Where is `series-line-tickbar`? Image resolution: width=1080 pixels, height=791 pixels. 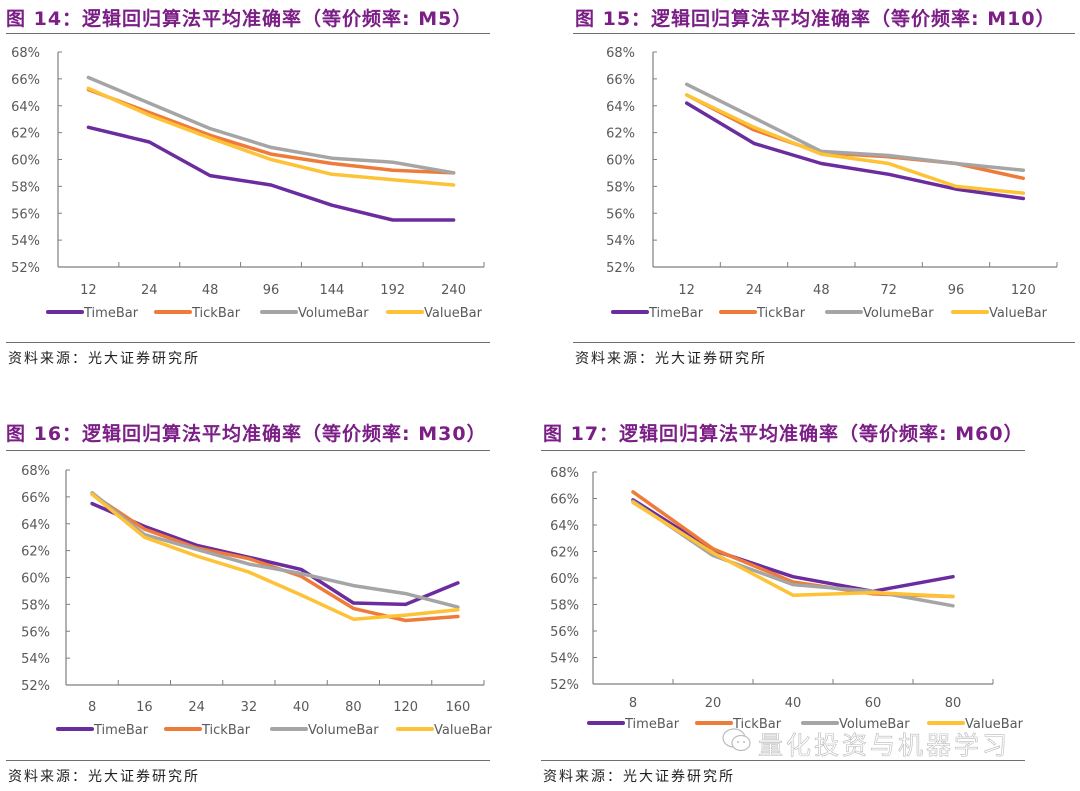 series-line-tickbar is located at coordinates (275, 557).